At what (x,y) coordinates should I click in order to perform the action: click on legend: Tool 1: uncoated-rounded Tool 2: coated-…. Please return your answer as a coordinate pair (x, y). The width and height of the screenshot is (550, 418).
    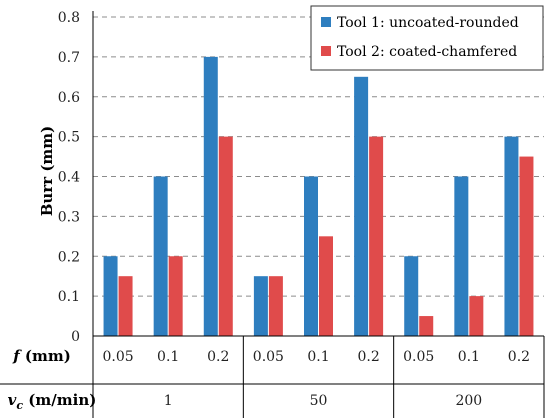
    Looking at the image, I should click on (427, 38).